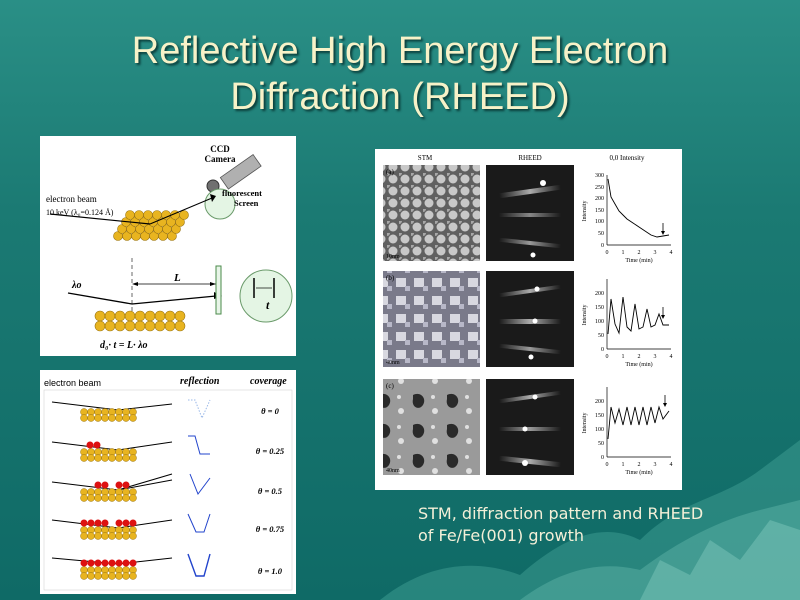 This screenshot has width=800, height=600. What do you see at coordinates (561, 513) in the screenshot?
I see `caption-line-1: STM, diffraction pattern and RHEED` at bounding box center [561, 513].